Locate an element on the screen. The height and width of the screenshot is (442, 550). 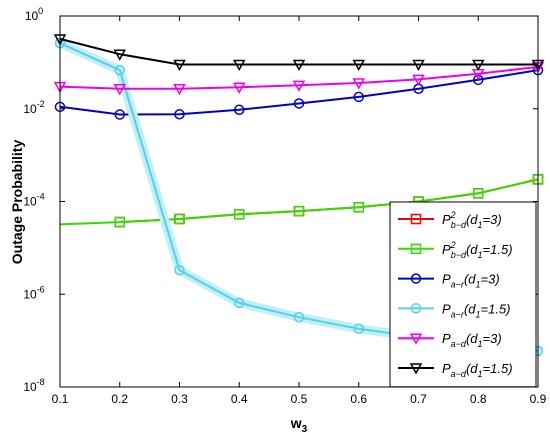
legend-item: P2 b−d(d1=1.5) is located at coordinates (455, 250).